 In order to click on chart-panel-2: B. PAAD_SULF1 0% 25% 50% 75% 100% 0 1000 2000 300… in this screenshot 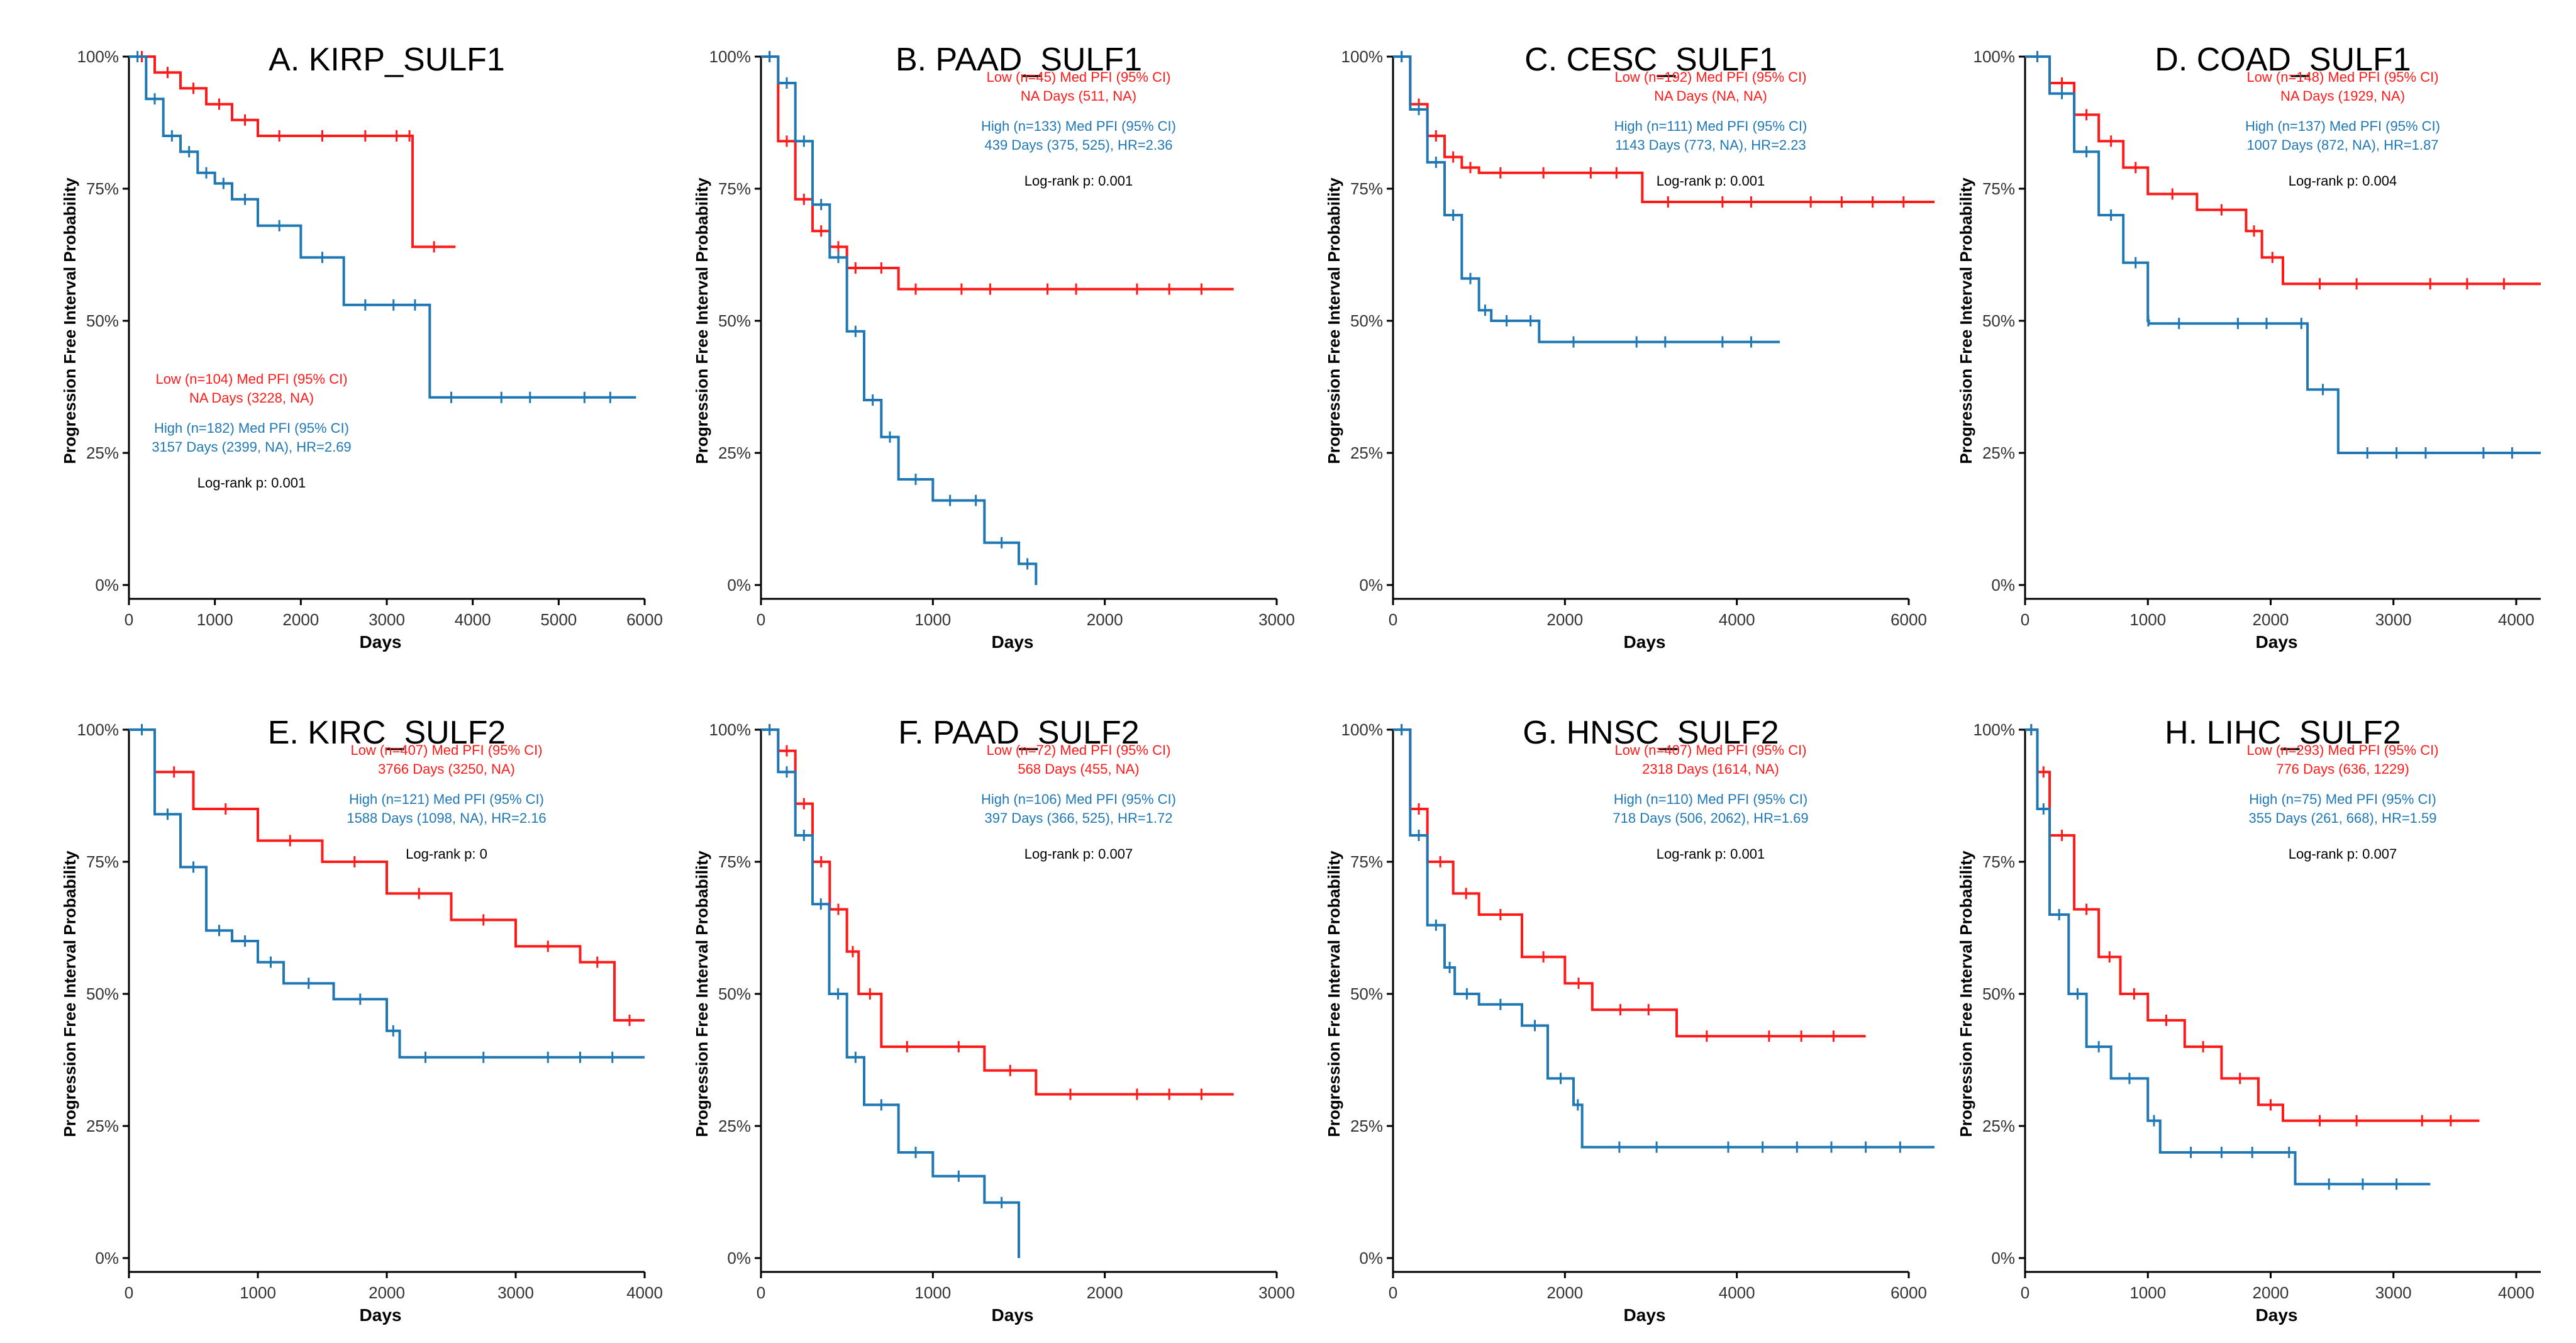, I will do `click(993, 347)`.